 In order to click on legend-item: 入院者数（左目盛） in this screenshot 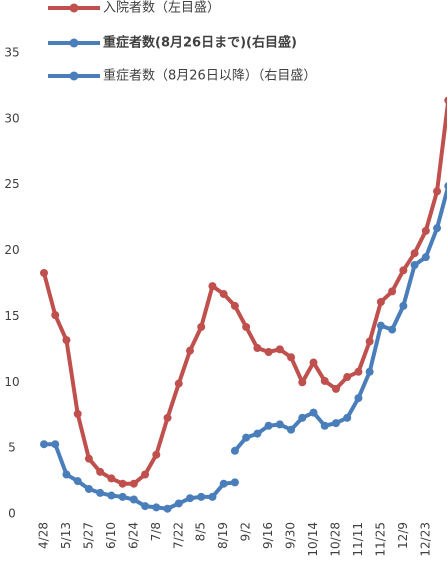, I will do `click(134, 8)`.